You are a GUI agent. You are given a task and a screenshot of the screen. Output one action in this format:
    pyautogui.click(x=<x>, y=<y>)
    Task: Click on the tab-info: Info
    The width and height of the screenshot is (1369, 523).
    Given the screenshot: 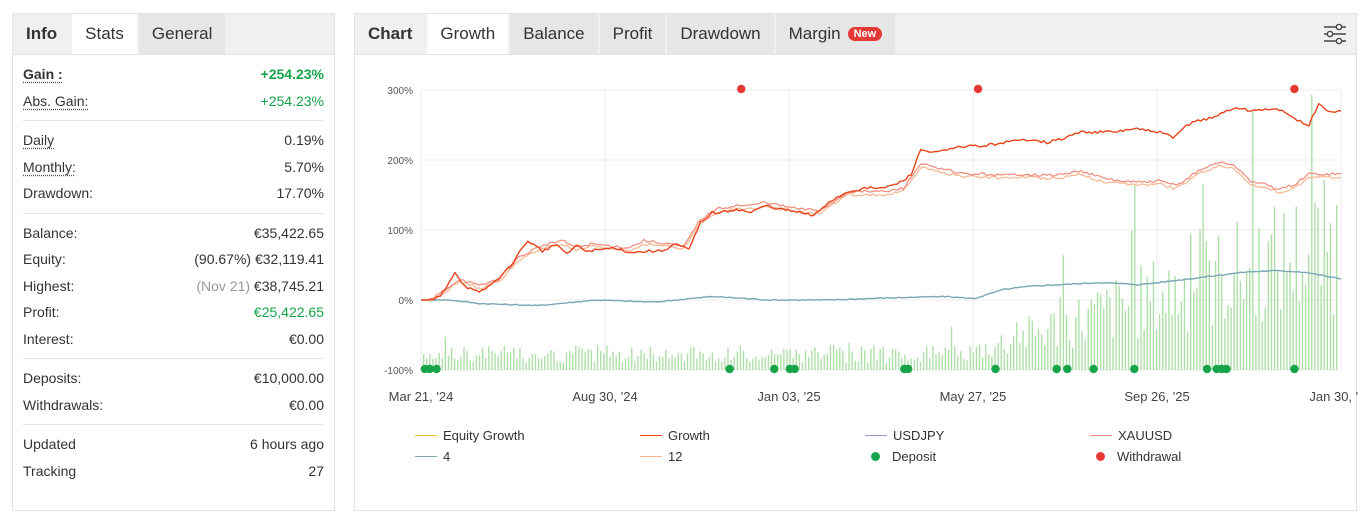 What is the action you would take?
    pyautogui.click(x=42, y=33)
    